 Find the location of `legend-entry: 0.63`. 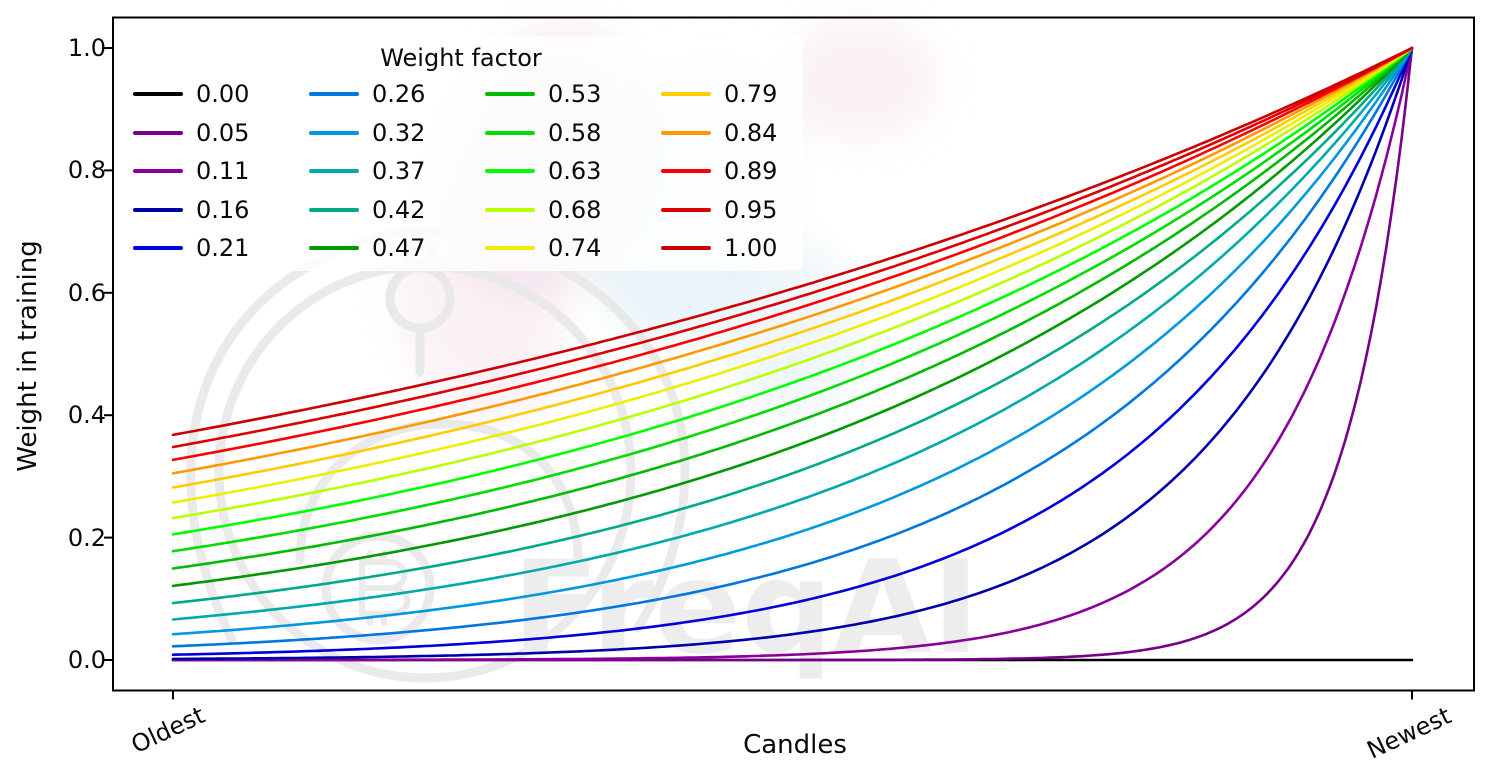

legend-entry: 0.63 is located at coordinates (573, 171).